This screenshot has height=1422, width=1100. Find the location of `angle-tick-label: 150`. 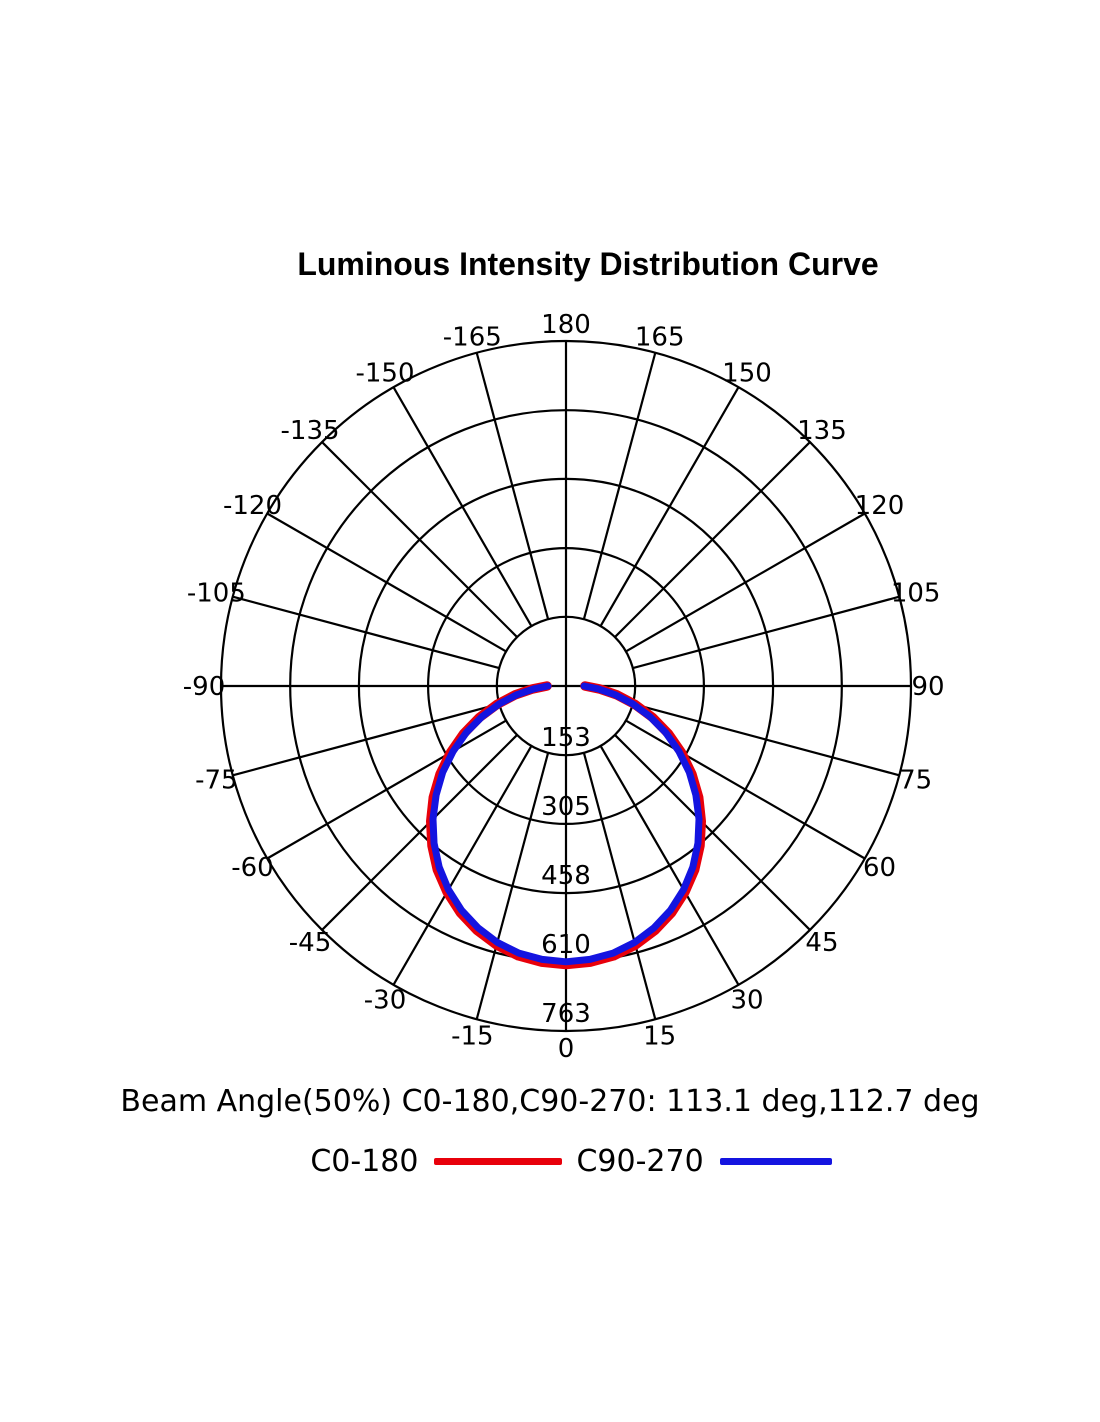

angle-tick-label: 150 is located at coordinates (747, 373).